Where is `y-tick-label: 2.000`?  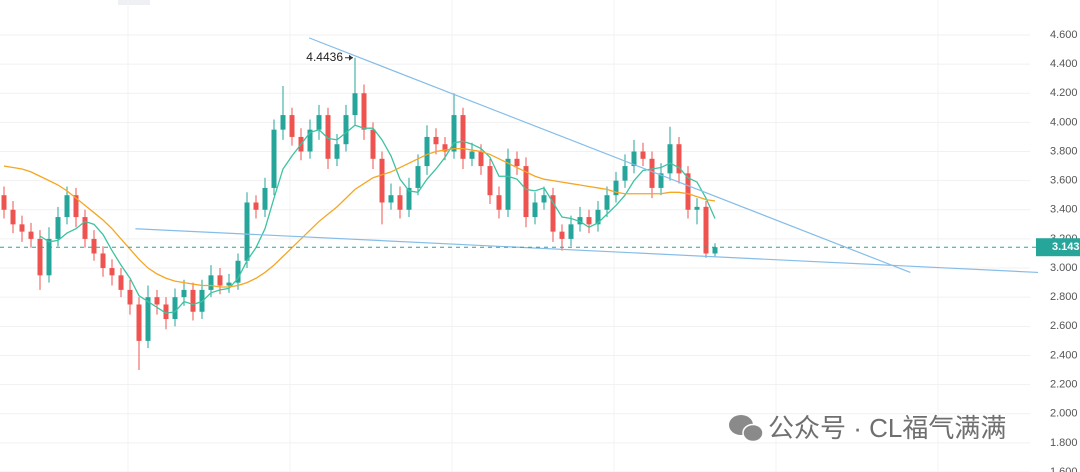 y-tick-label: 2.000 is located at coordinates (1064, 414).